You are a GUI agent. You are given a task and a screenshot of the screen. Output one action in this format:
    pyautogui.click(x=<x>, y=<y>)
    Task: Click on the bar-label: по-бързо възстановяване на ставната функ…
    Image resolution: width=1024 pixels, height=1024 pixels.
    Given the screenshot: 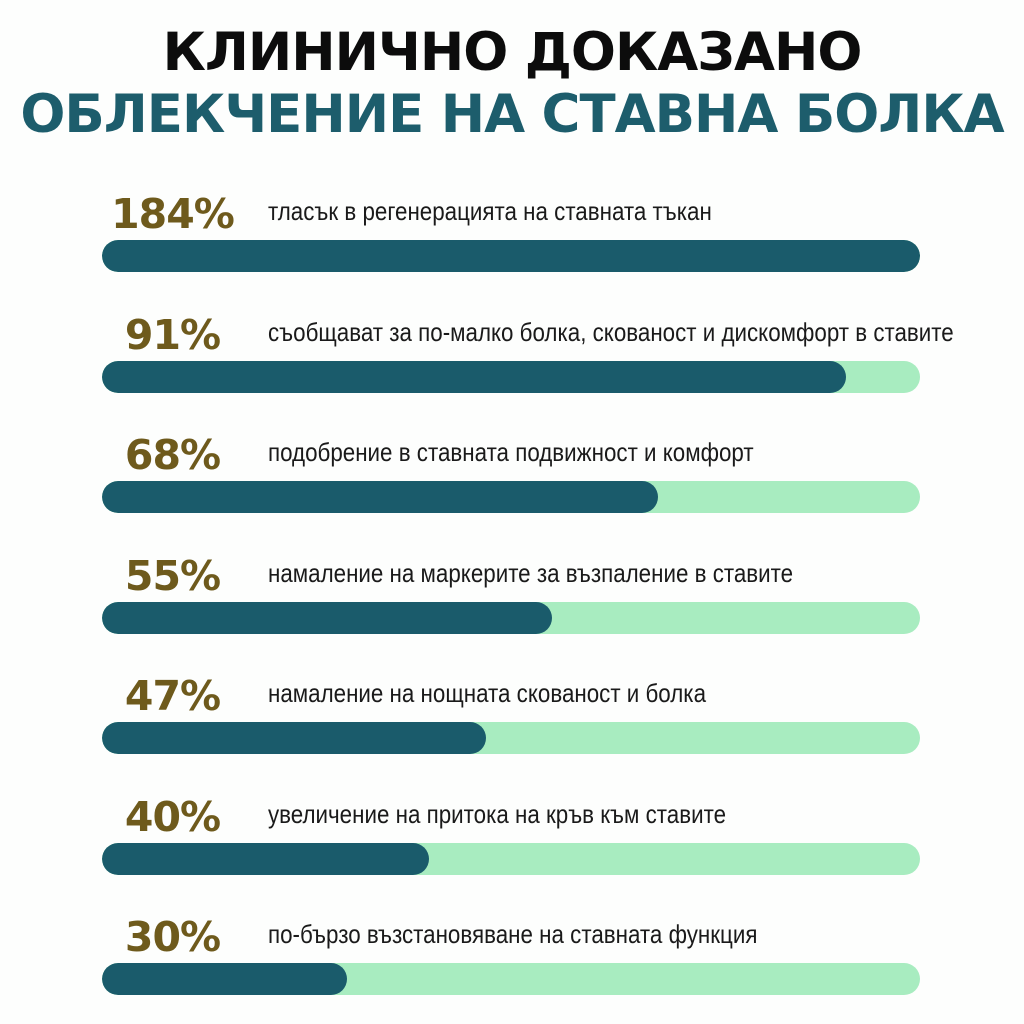 What is the action you would take?
    pyautogui.click(x=513, y=934)
    